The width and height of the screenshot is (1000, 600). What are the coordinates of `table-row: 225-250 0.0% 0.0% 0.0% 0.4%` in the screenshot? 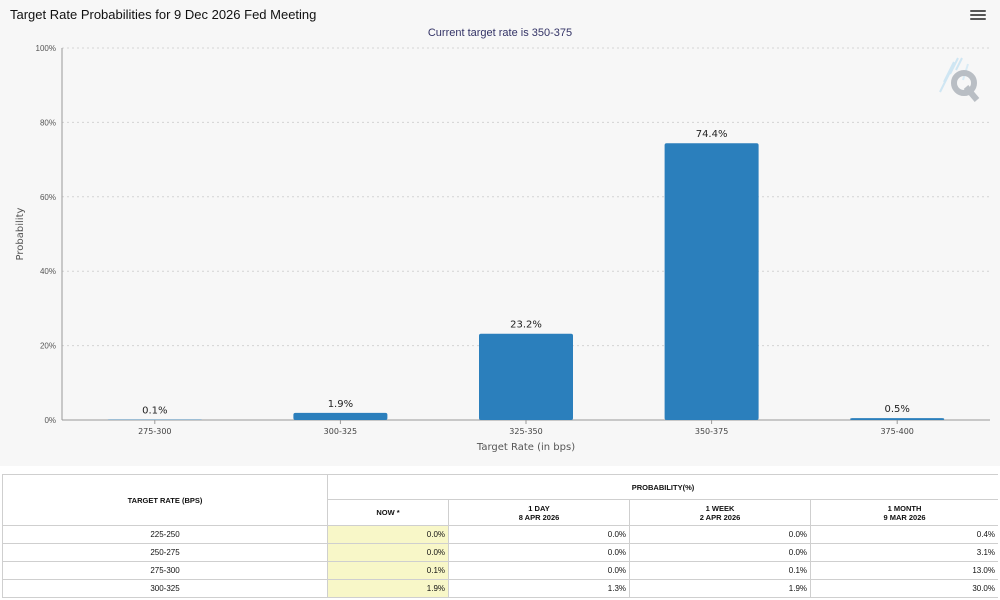 It's located at (500, 534).